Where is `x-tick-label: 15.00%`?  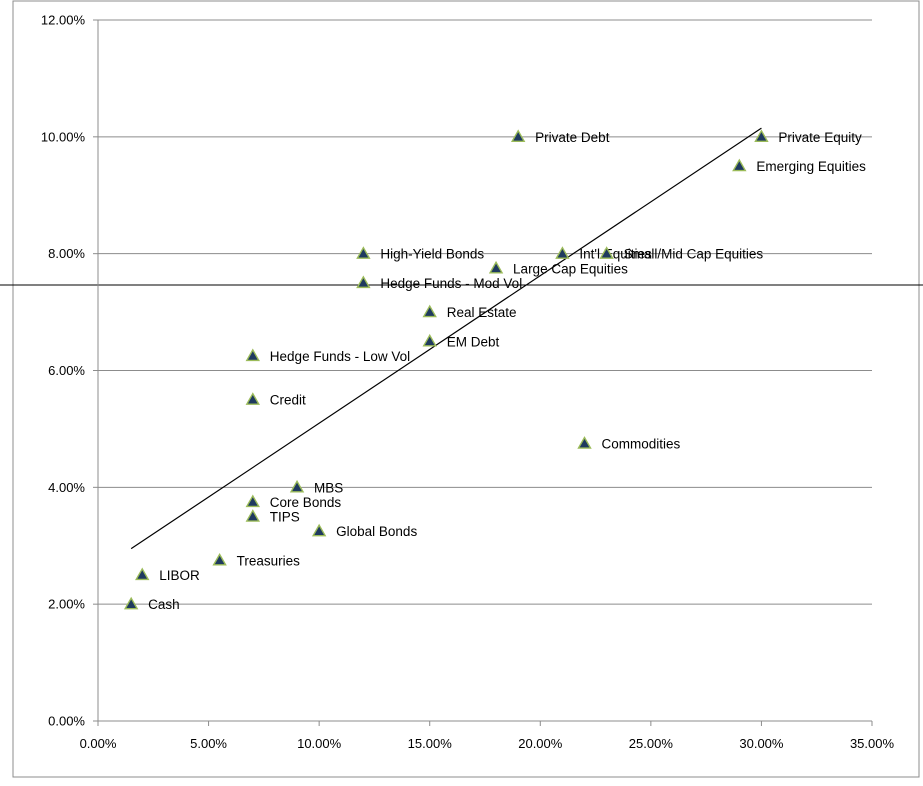
x-tick-label: 15.00% is located at coordinates (430, 743).